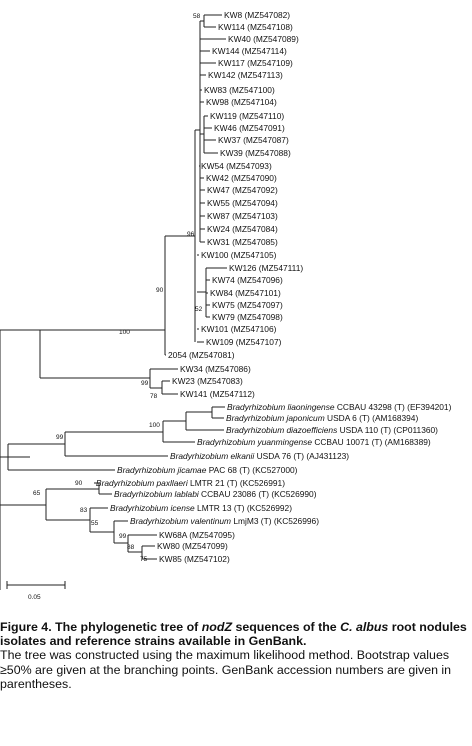 The height and width of the screenshot is (746, 472). What do you see at coordinates (247, 116) in the screenshot?
I see `leaf-label: KW119 (MZ547110)` at bounding box center [247, 116].